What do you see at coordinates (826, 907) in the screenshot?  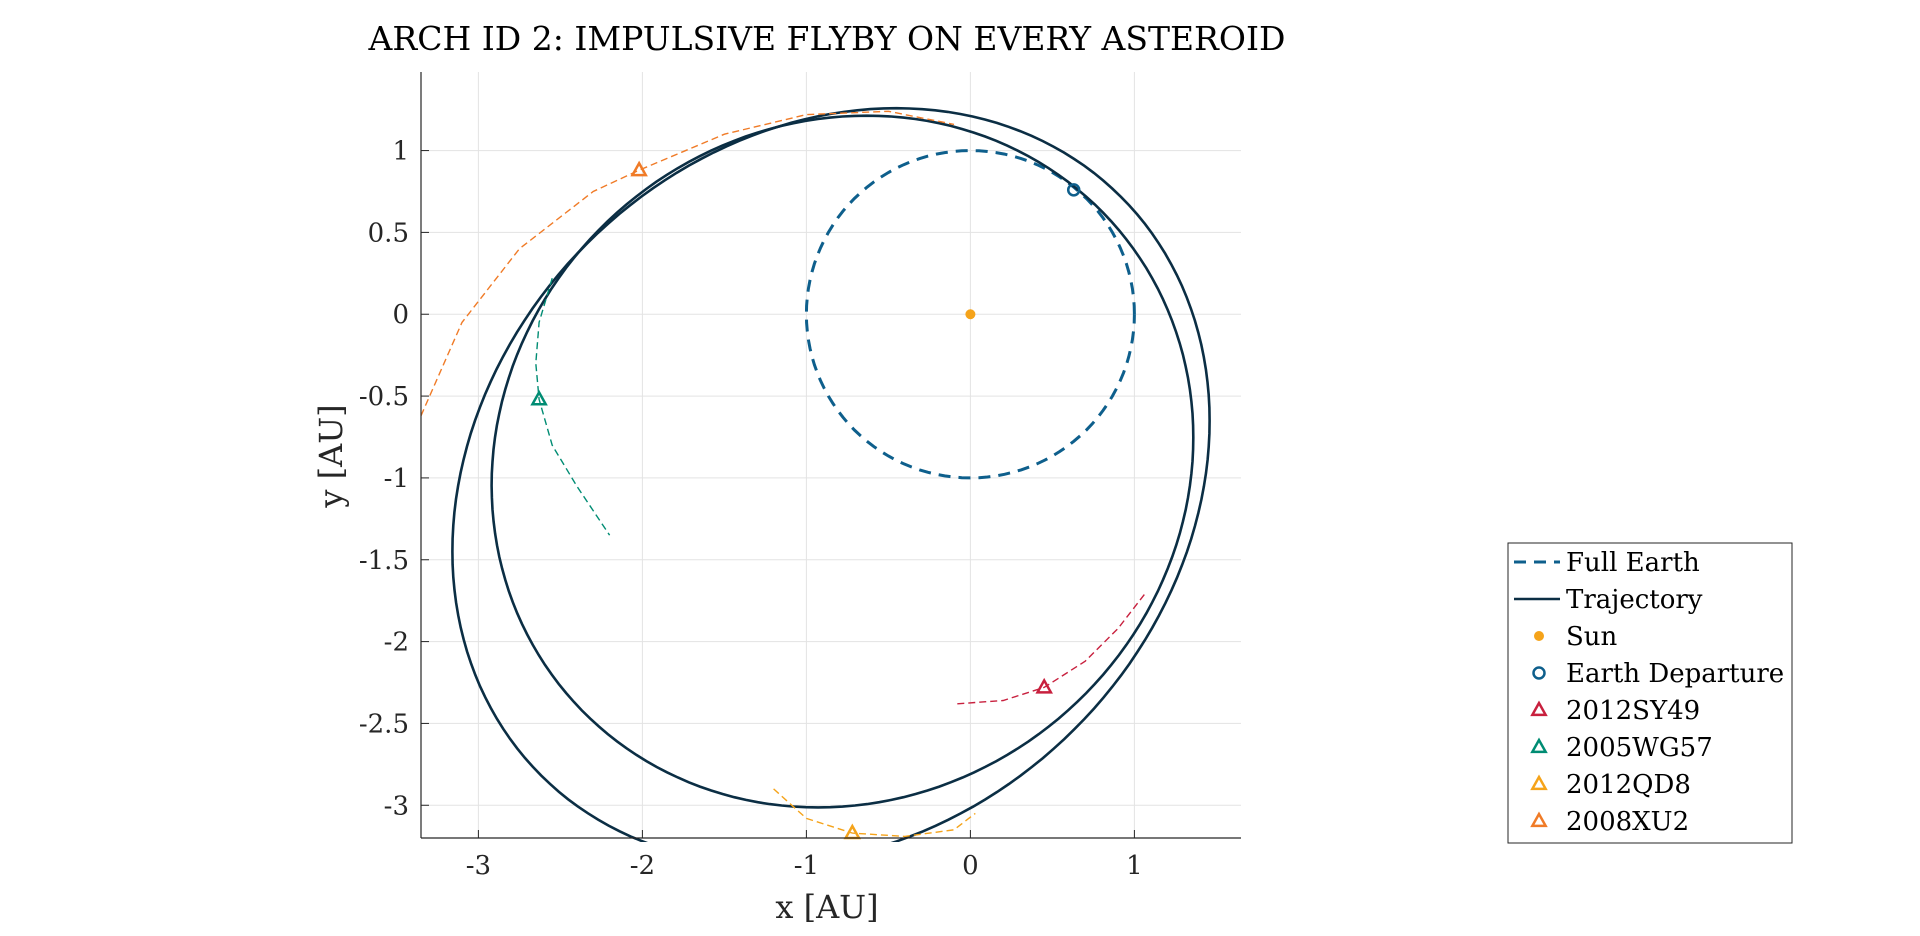 I see `x-axis-label: x [AU]` at bounding box center [826, 907].